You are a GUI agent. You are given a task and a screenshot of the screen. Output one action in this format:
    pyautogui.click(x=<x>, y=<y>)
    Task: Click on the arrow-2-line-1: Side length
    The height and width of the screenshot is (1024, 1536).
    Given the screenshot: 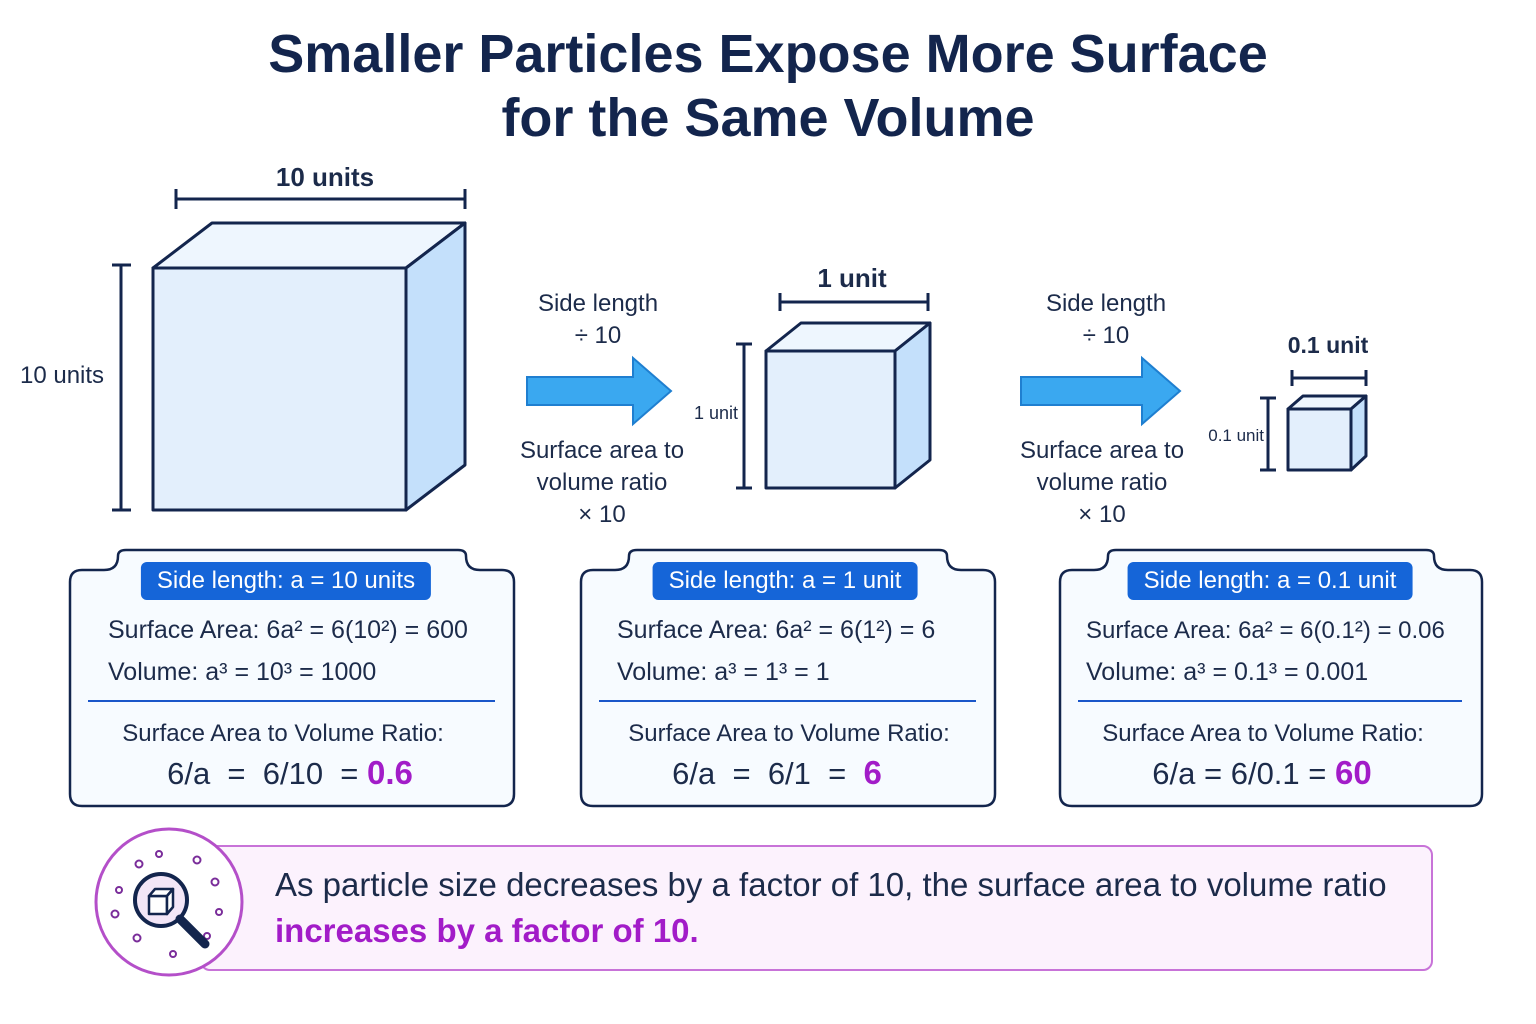 What is the action you would take?
    pyautogui.click(x=1106, y=303)
    